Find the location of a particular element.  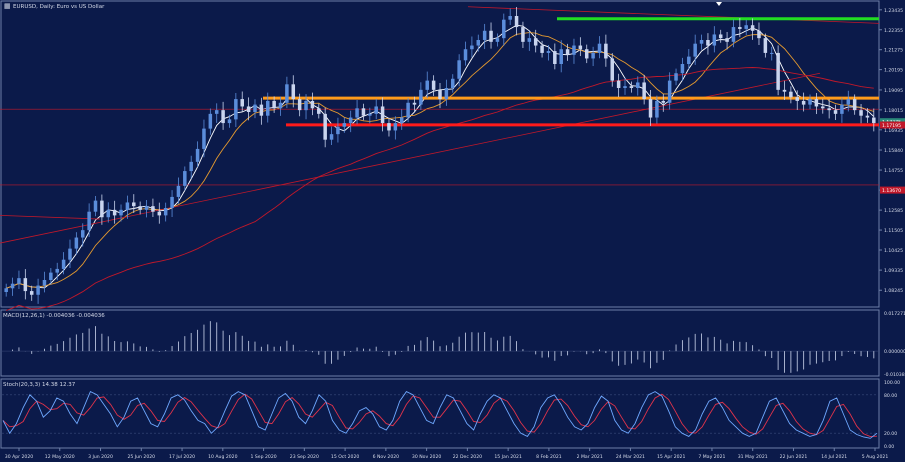

time-tick-label: 24 Mar 2021 is located at coordinates (630, 457).